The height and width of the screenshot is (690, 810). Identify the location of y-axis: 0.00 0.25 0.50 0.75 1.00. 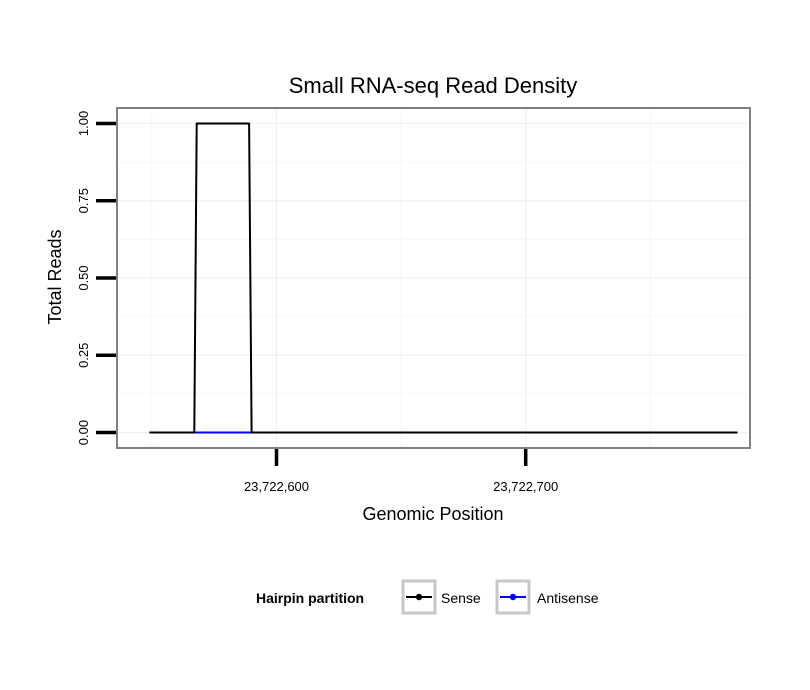
(96, 278).